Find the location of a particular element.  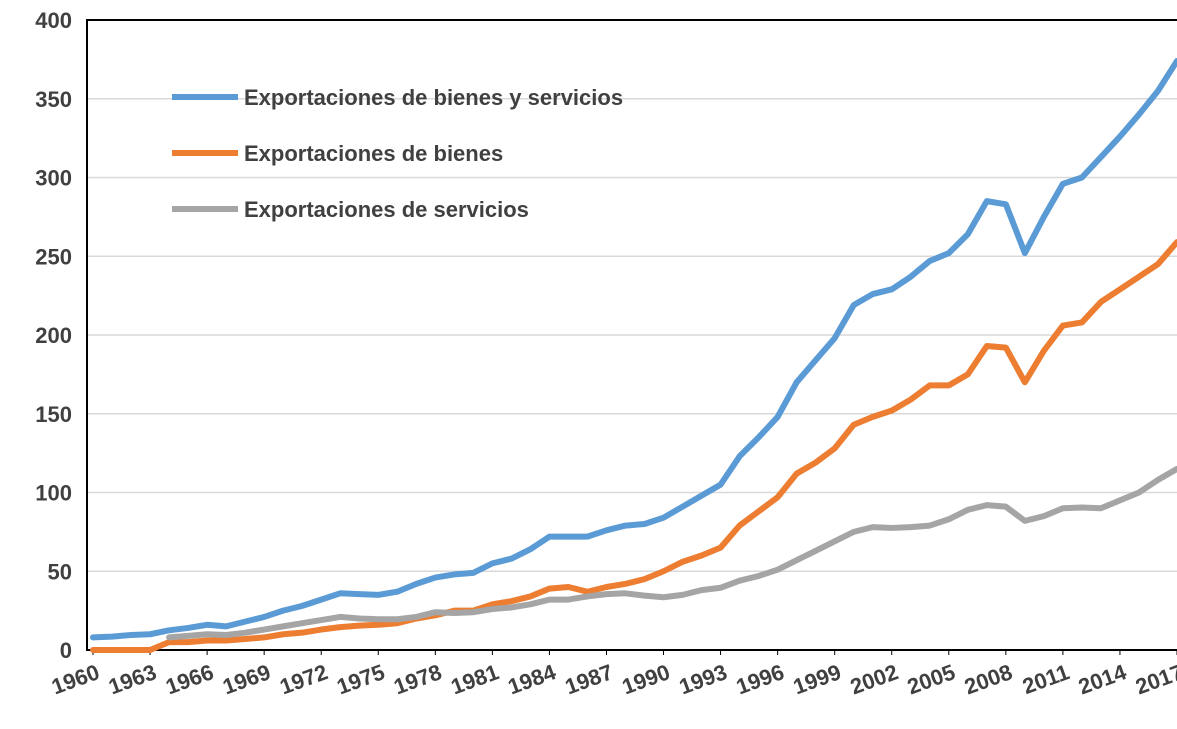

x-tick-label: 1978 is located at coordinates (417, 679).